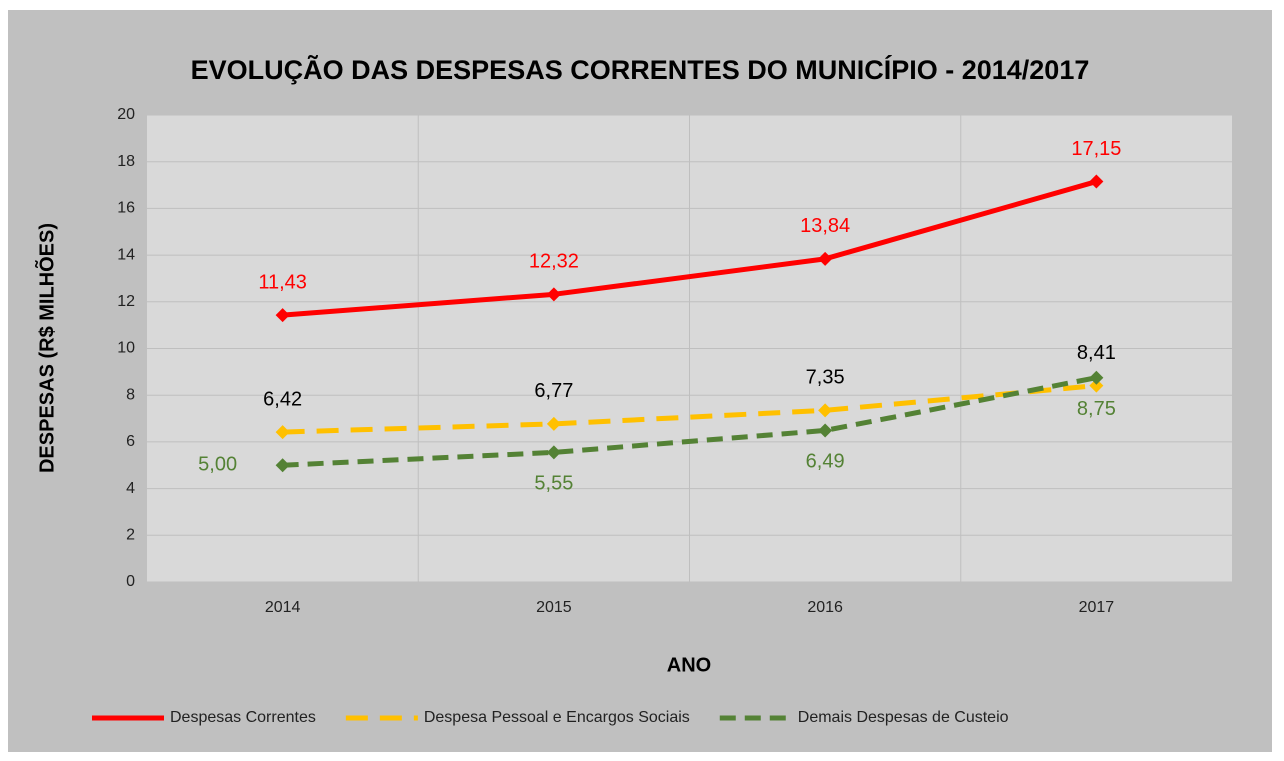 This screenshot has width=1284, height=761. Describe the element at coordinates (217, 465) in the screenshot. I see `data-label: 5,00` at that location.